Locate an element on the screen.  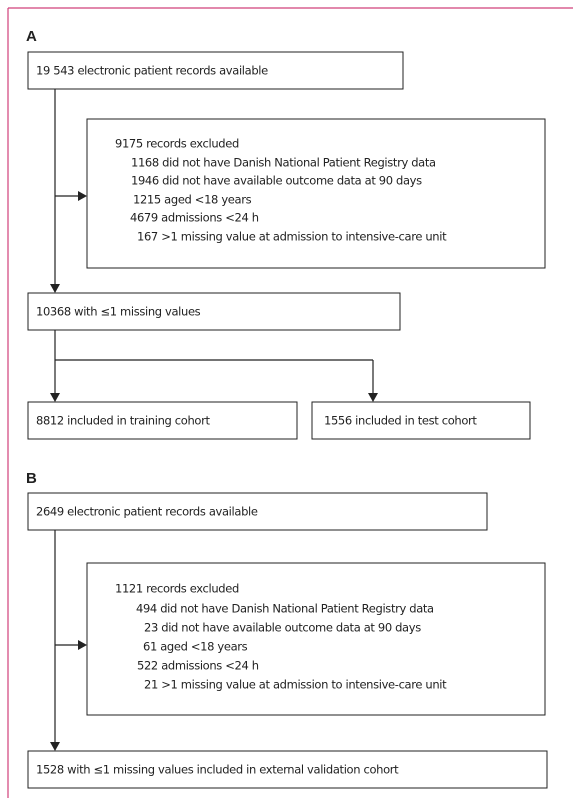
retained-text: 10368 with ≤1 missing values is located at coordinates (118, 312).